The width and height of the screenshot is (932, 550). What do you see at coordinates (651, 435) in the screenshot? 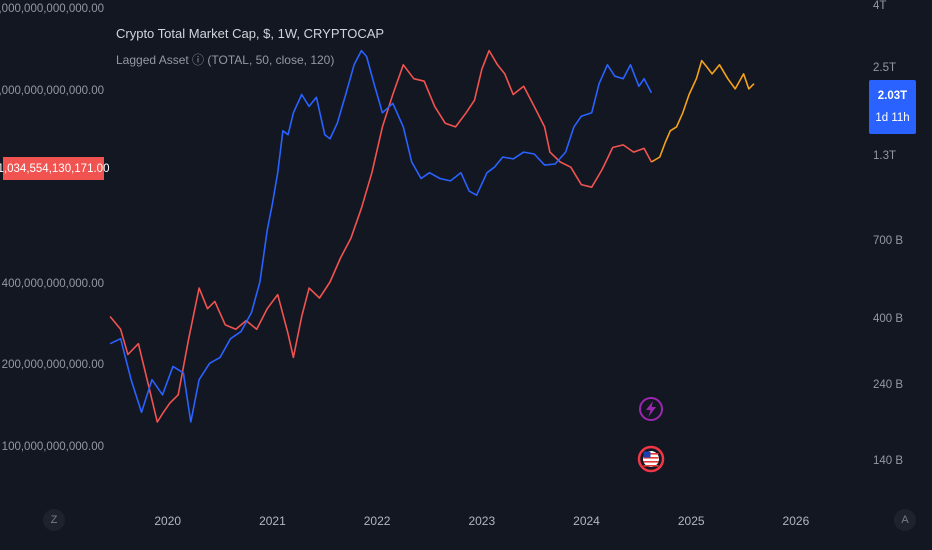
I see `event-markers` at bounding box center [651, 435].